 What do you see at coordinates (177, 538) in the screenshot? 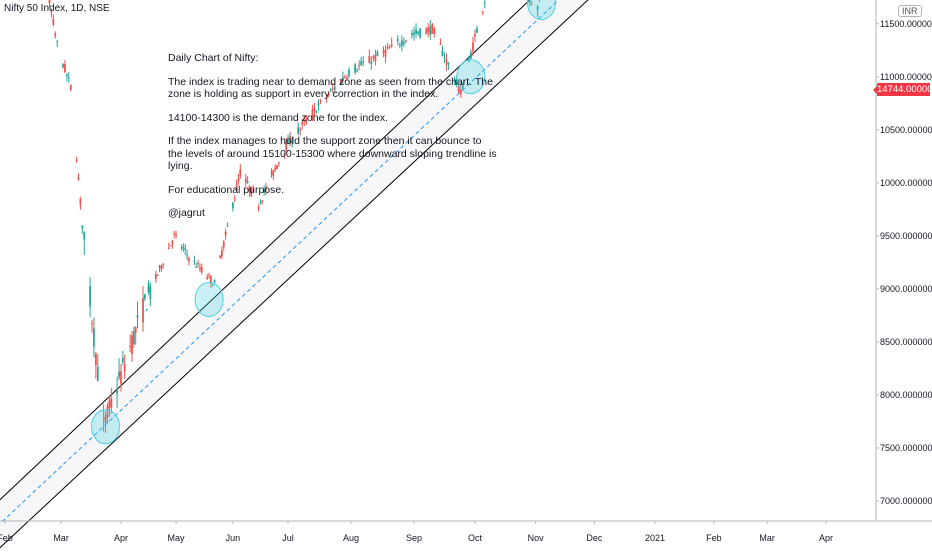
I see `x-tick-label: May` at bounding box center [177, 538].